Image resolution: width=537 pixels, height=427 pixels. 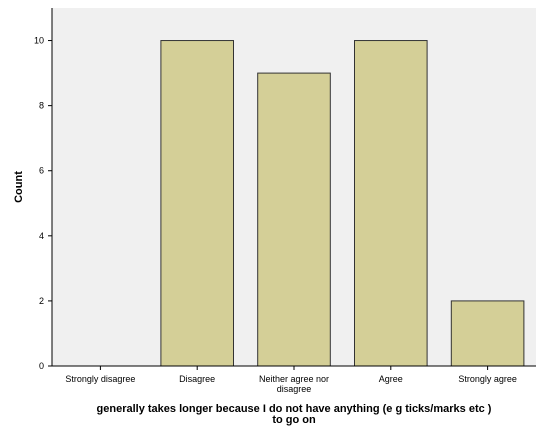 What do you see at coordinates (100, 379) in the screenshot?
I see `x-tick-label: Strongly disagree` at bounding box center [100, 379].